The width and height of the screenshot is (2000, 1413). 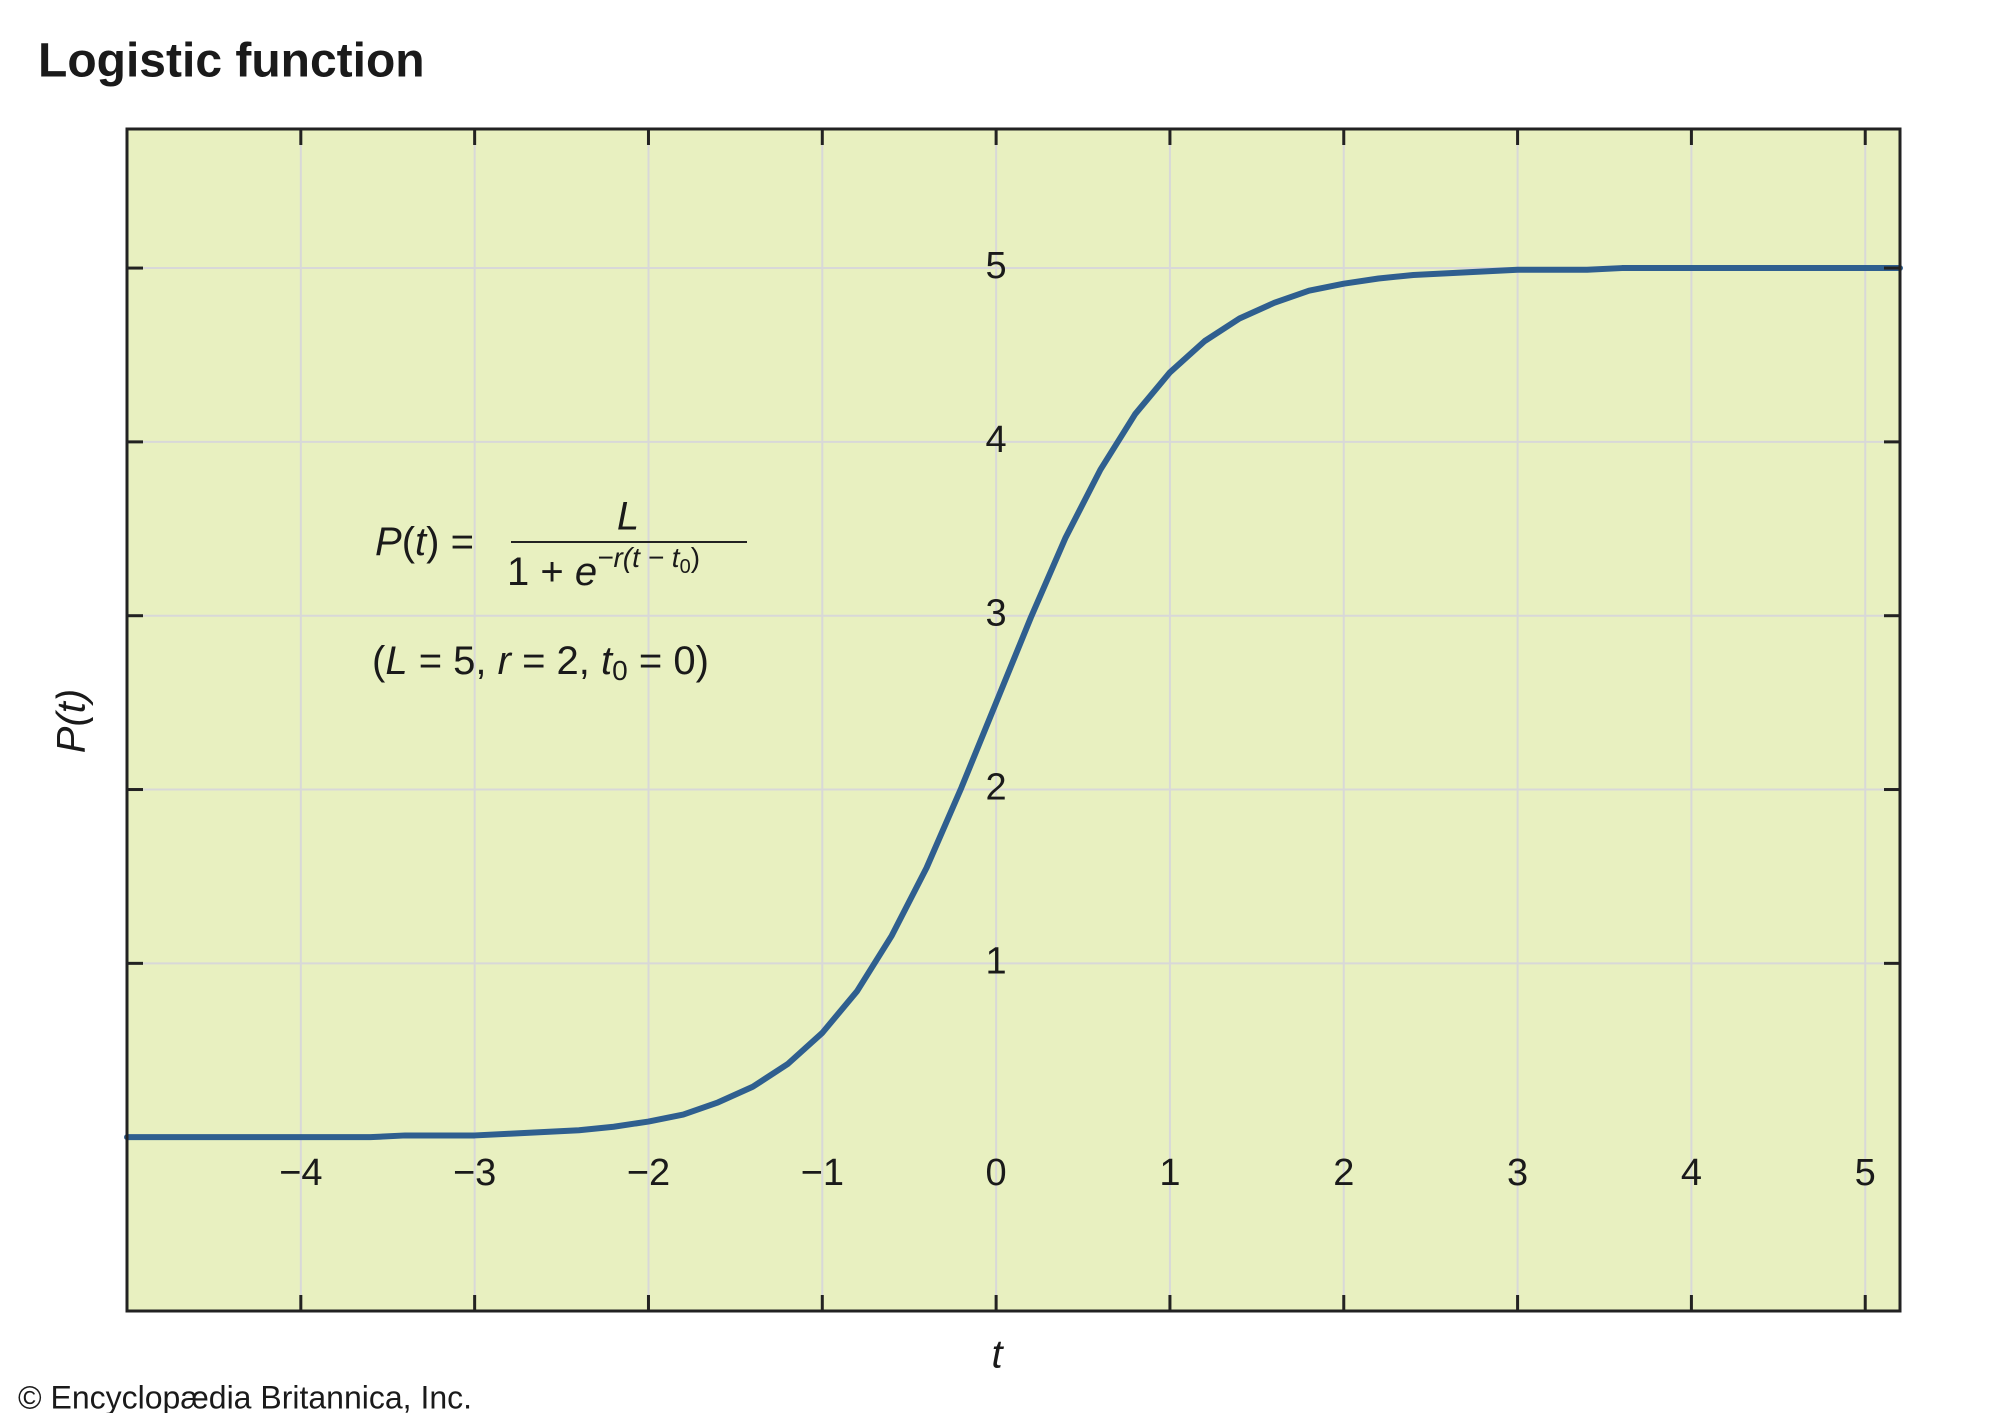 I want to click on formula-parameters: (L = 5, r = 2, t0 = 0), so click(x=540, y=663).